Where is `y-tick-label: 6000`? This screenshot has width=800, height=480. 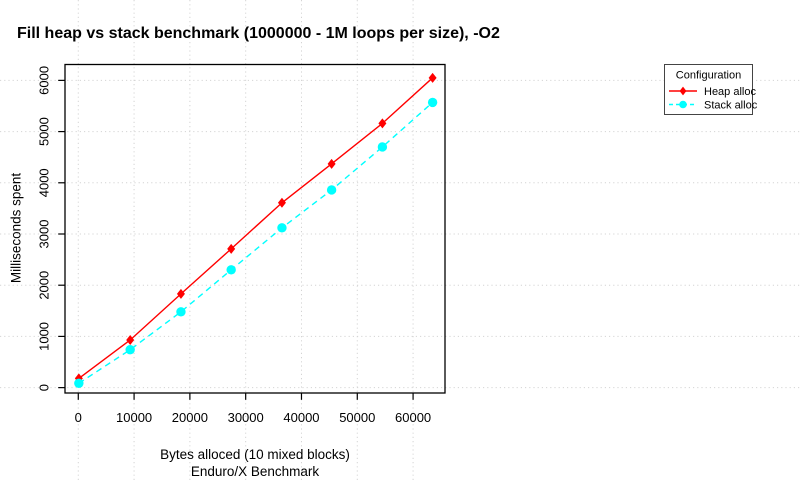 y-tick-label: 6000 is located at coordinates (44, 80).